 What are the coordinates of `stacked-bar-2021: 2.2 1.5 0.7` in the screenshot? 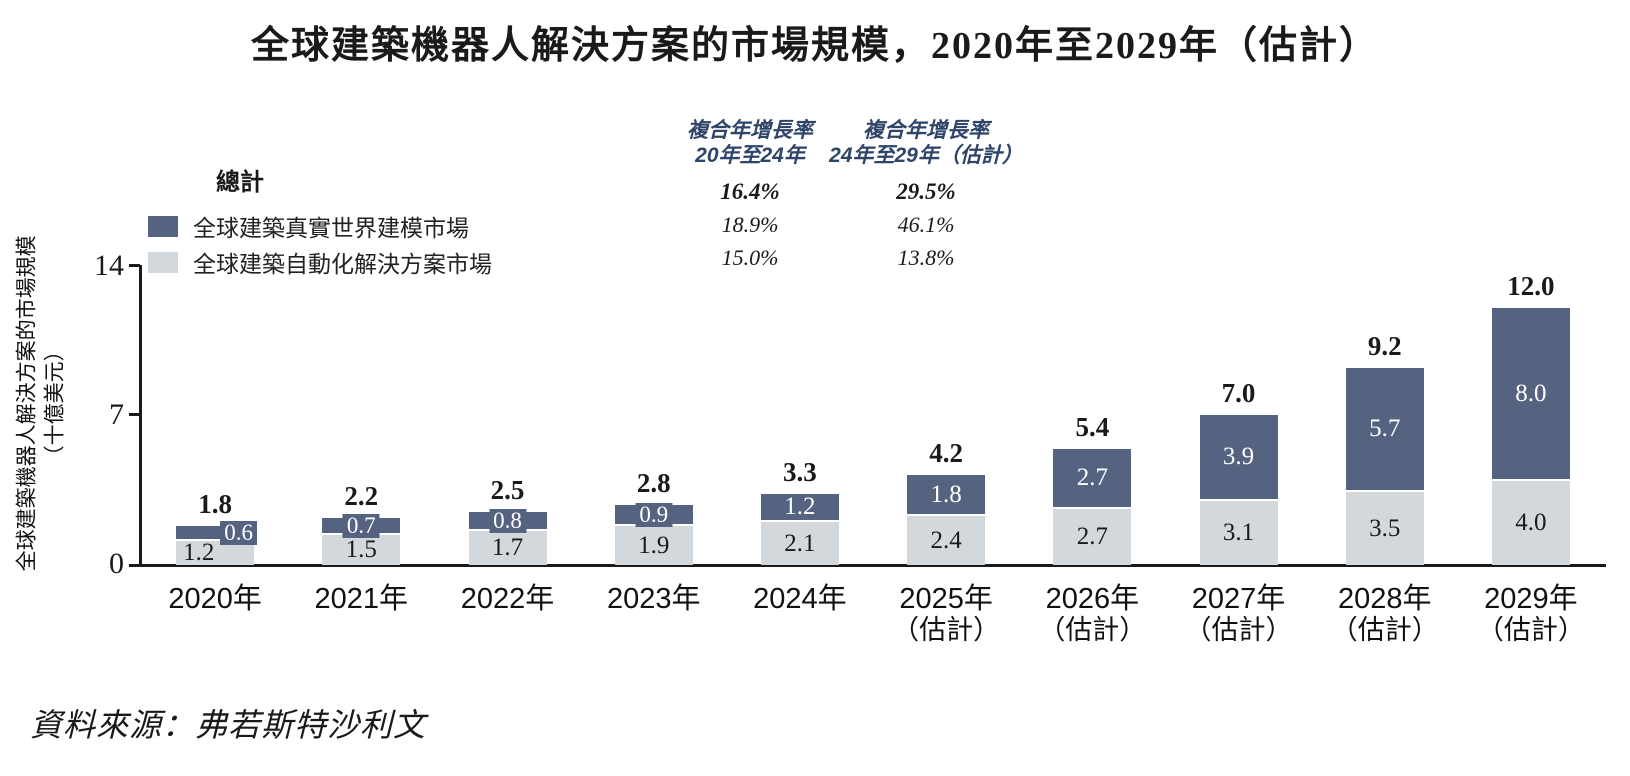 It's located at (361, 523).